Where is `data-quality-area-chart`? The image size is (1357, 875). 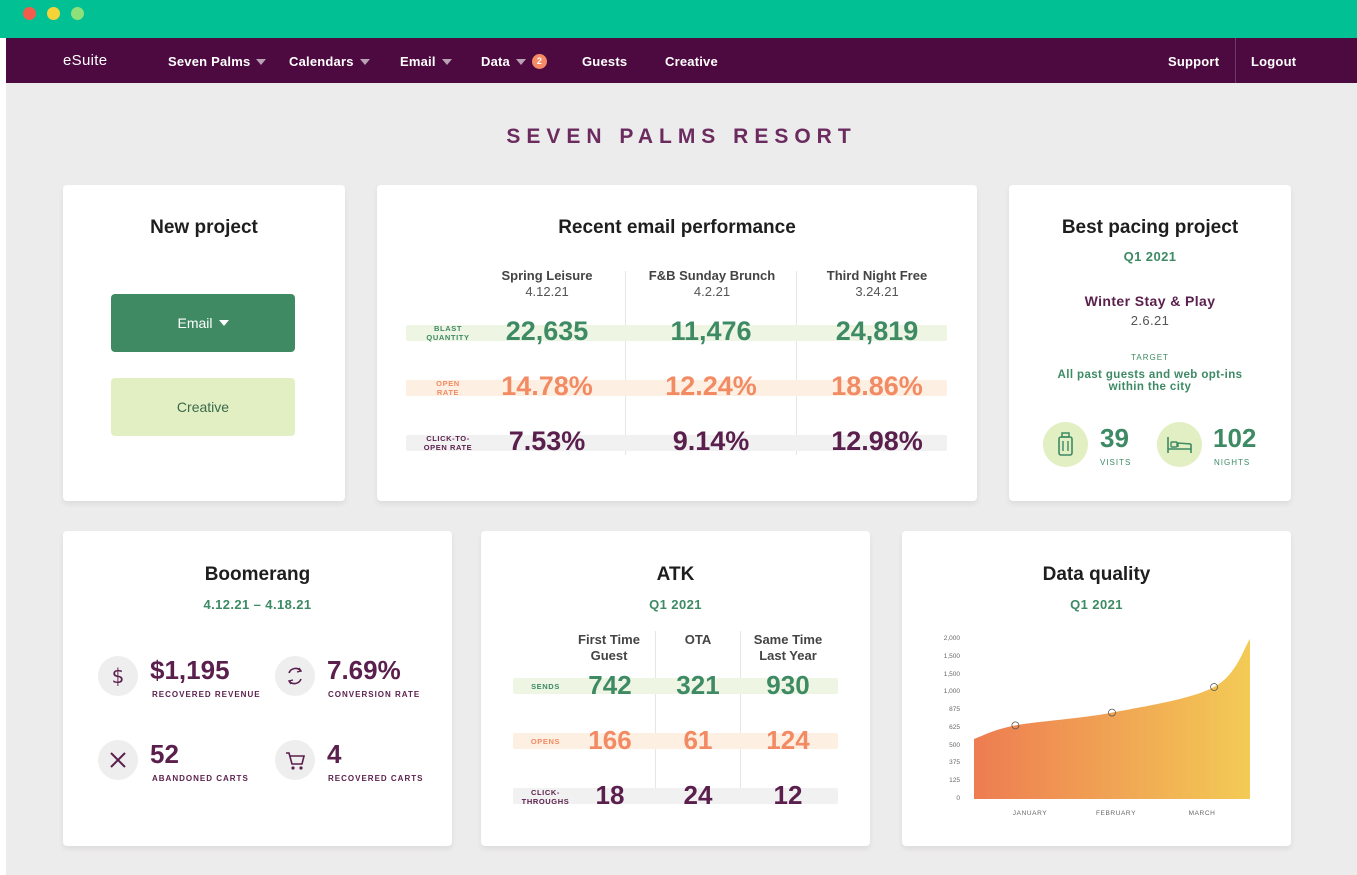
data-quality-area-chart is located at coordinates (1112, 719).